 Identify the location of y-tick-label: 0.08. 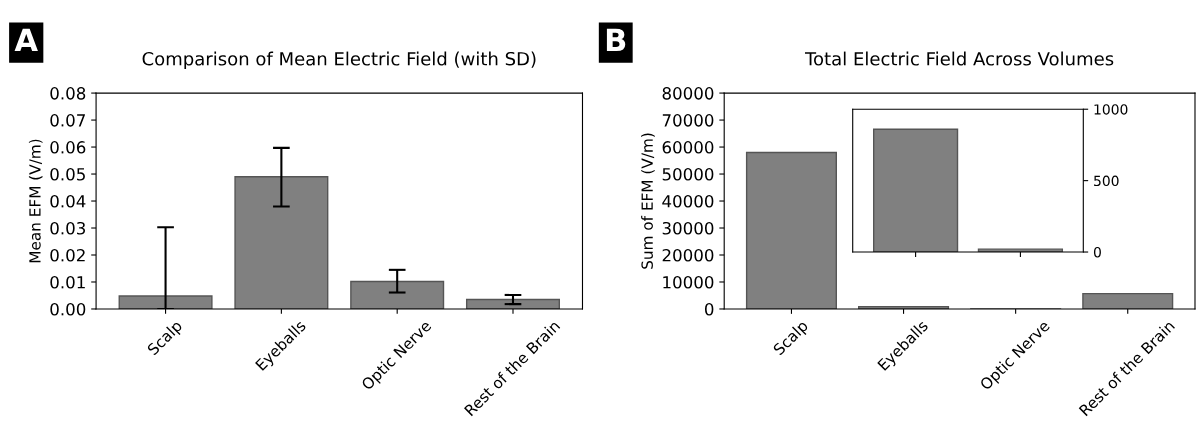
(68, 93).